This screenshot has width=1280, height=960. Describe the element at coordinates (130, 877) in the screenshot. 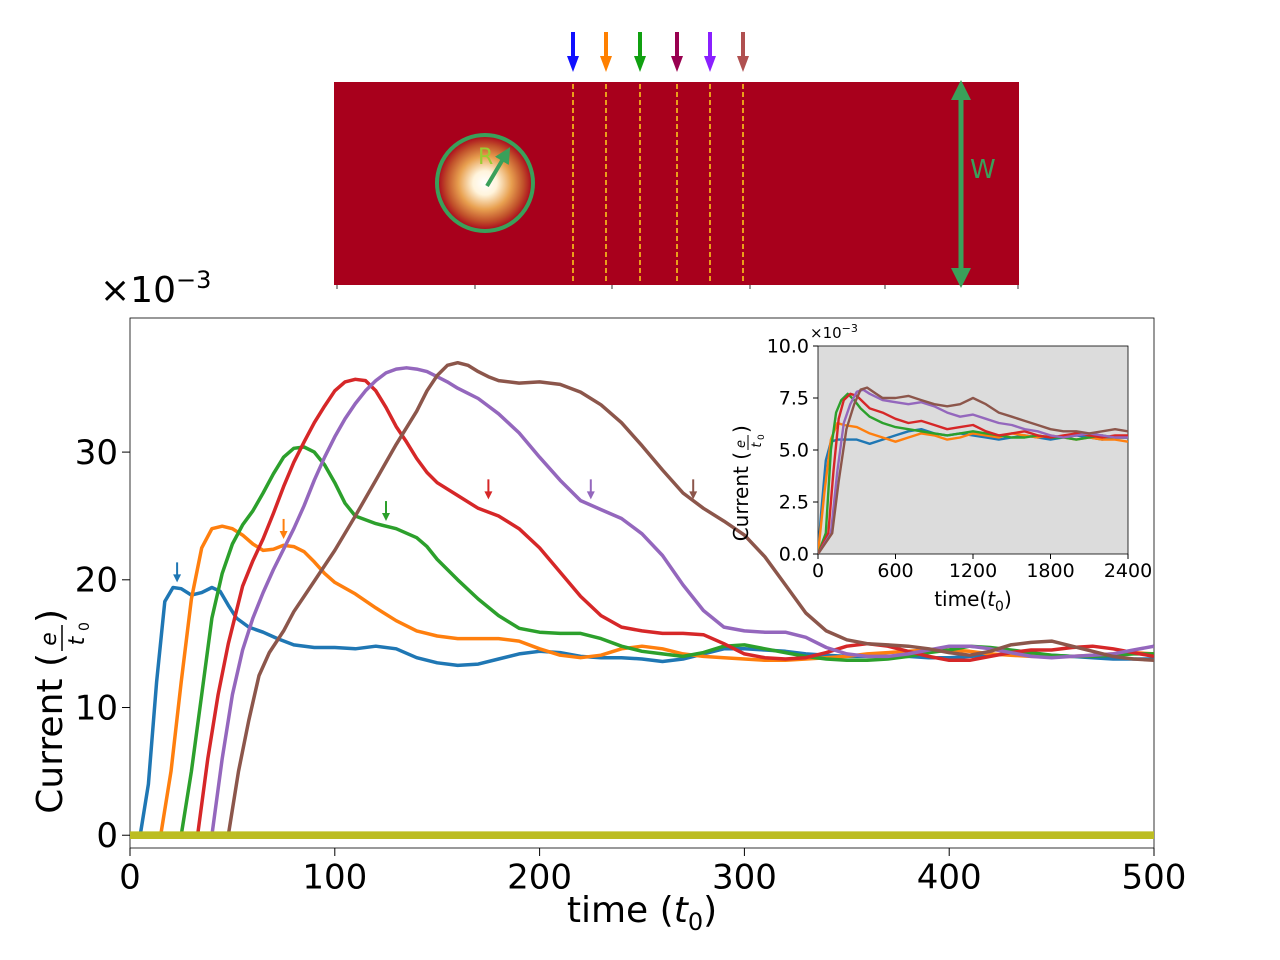

I see `main-xtick-label-0: 0` at that location.